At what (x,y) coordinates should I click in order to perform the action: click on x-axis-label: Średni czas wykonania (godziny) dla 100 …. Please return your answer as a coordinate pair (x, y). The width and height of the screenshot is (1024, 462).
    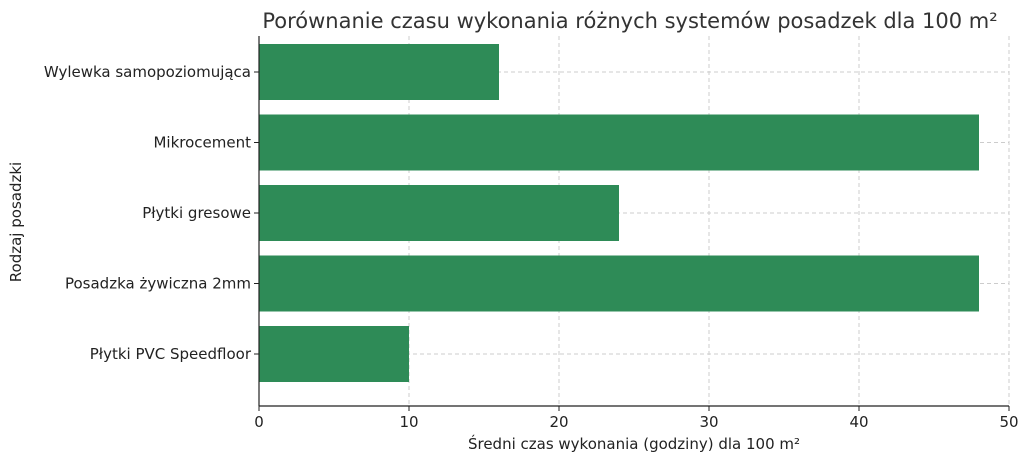
    Looking at the image, I should click on (634, 443).